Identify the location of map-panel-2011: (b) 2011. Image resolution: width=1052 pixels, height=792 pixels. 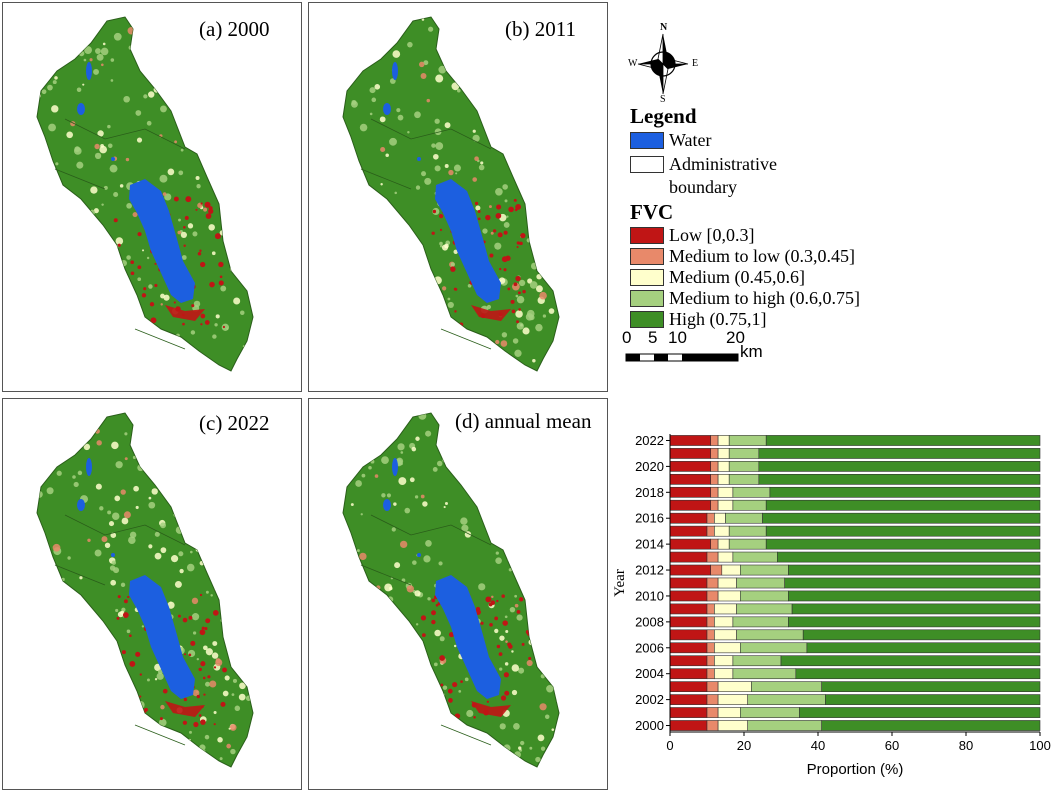
(458, 197).